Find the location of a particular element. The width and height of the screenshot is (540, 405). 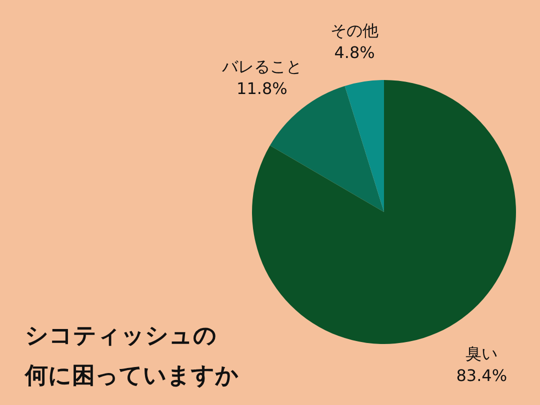

slice-label: バレること is located at coordinates (261, 66).